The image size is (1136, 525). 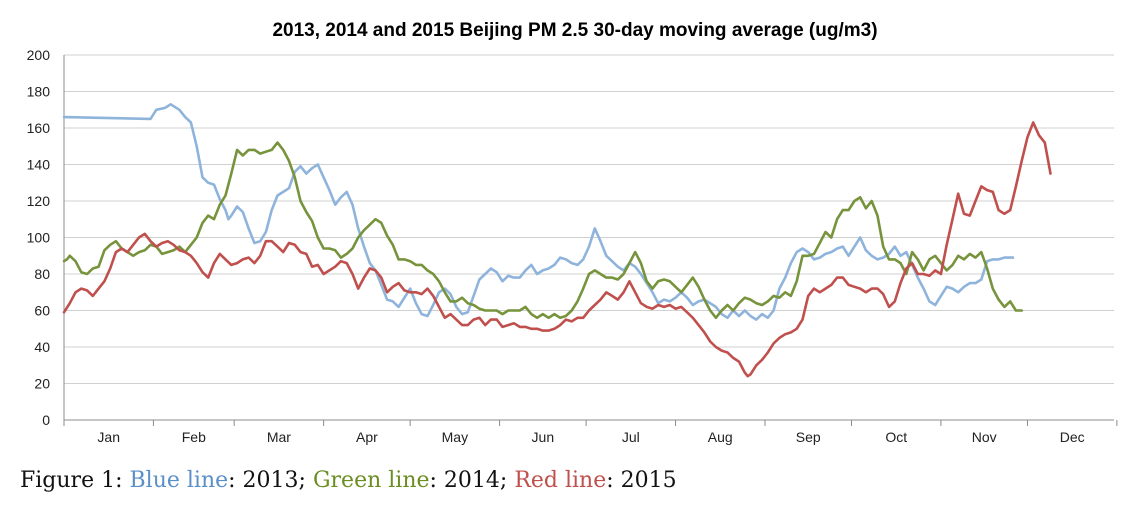 I want to click on x-tick-label: Sep, so click(x=808, y=437).